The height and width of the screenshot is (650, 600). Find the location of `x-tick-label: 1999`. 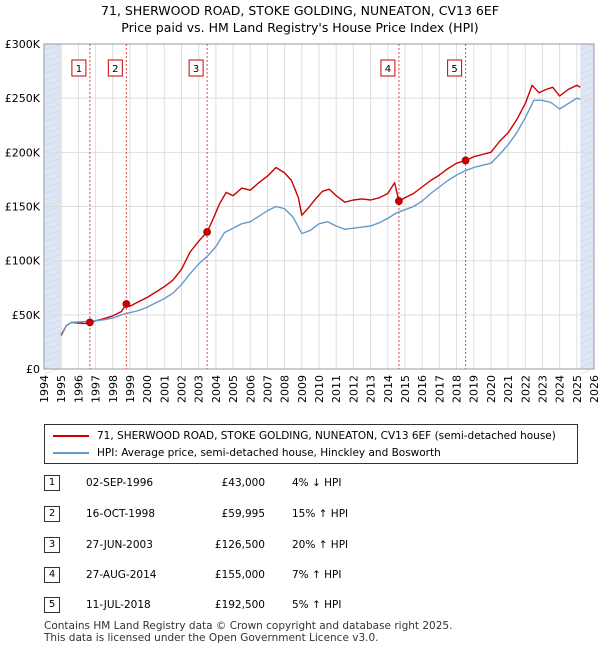

x-tick-label: 1999 is located at coordinates (130, 389).